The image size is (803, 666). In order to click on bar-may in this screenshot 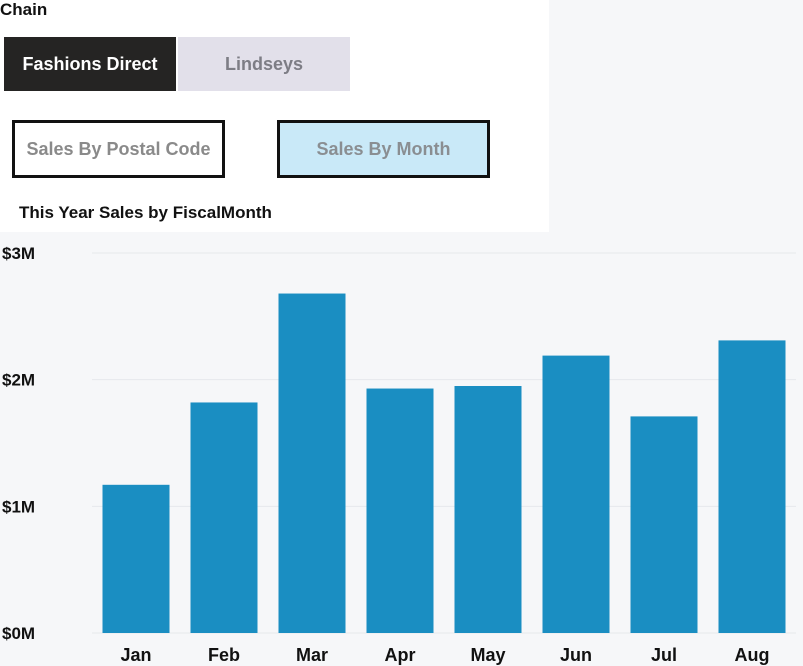, I will do `click(488, 509)`.